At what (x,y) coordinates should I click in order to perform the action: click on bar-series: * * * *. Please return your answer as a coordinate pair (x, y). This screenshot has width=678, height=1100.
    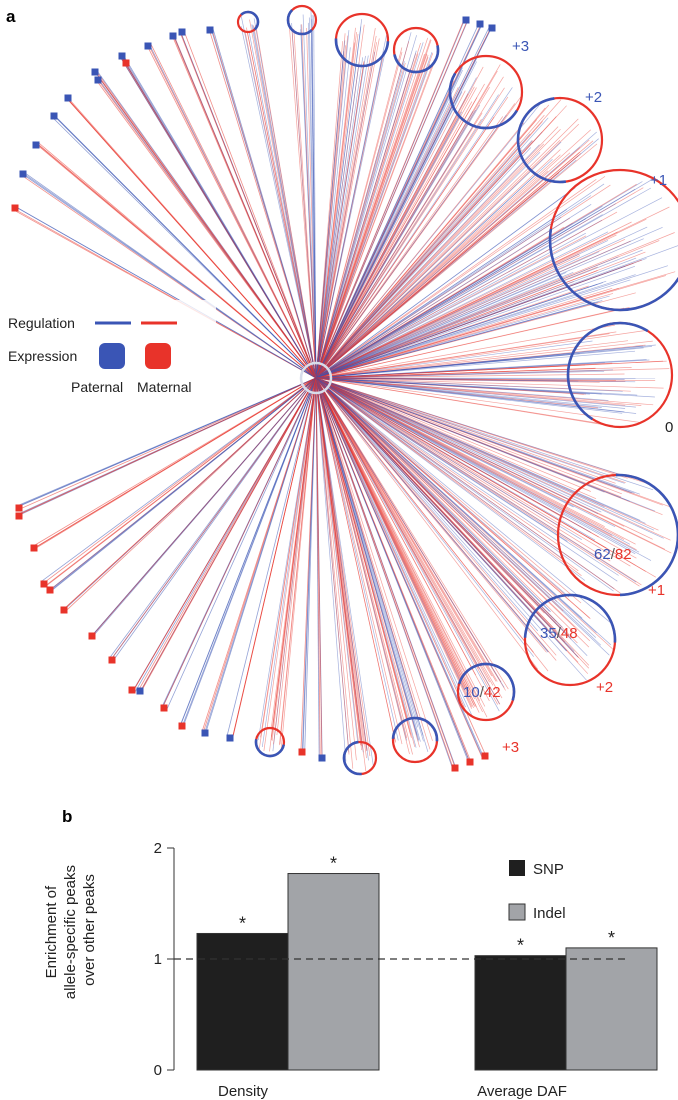
    Looking at the image, I should click on (427, 962).